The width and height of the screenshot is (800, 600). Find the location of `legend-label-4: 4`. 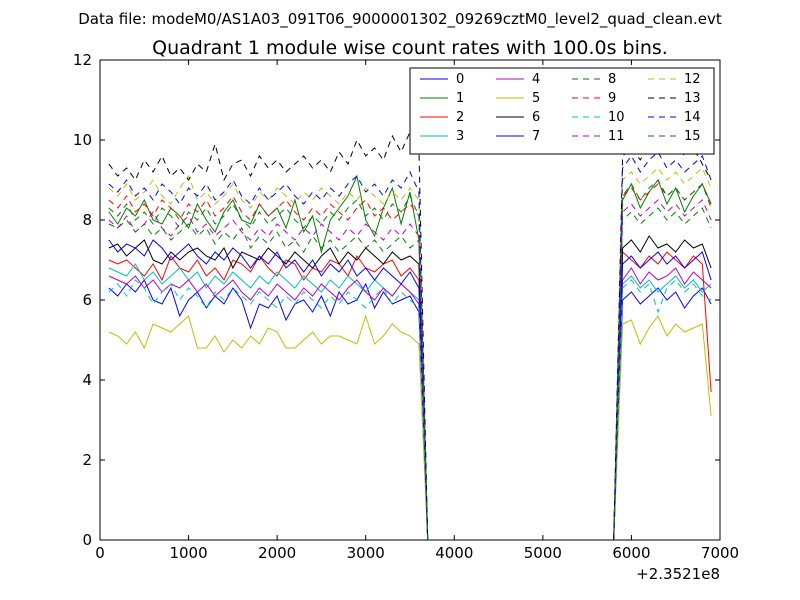

legend-label-4: 4 is located at coordinates (536, 79).